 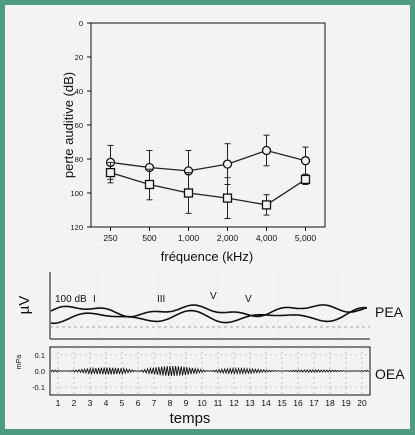 What do you see at coordinates (122, 403) in the screenshot?
I see `oea-x-tick-label: 5` at bounding box center [122, 403].